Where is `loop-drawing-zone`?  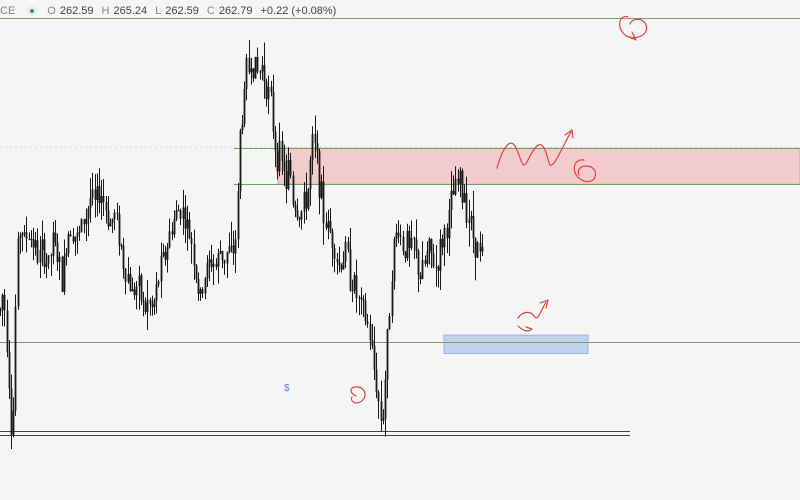
loop-drawing-zone is located at coordinates (585, 171).